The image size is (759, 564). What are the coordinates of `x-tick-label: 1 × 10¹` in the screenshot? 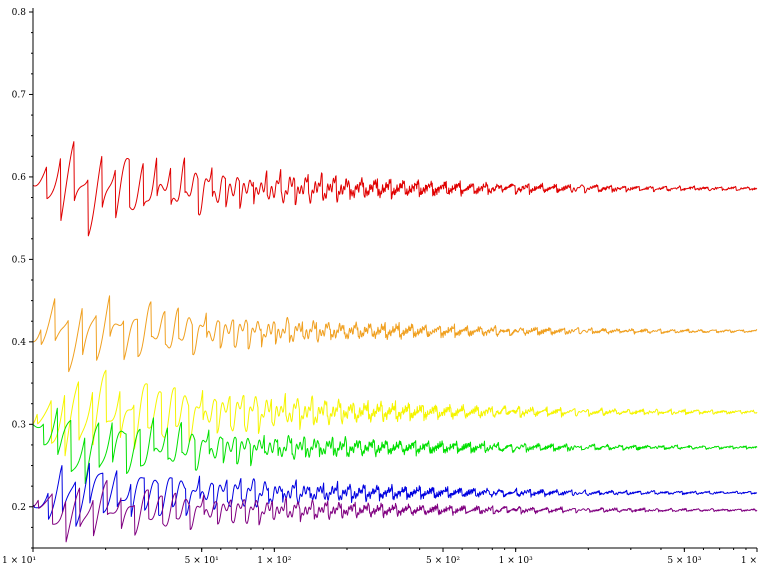 It's located at (19, 560).